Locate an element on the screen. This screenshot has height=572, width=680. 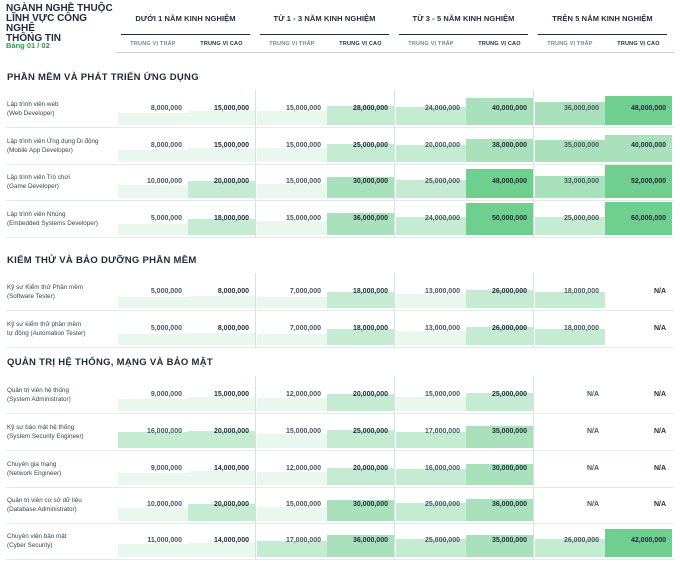
salary-low-cell: 17,000,000 is located at coordinates (431, 431).